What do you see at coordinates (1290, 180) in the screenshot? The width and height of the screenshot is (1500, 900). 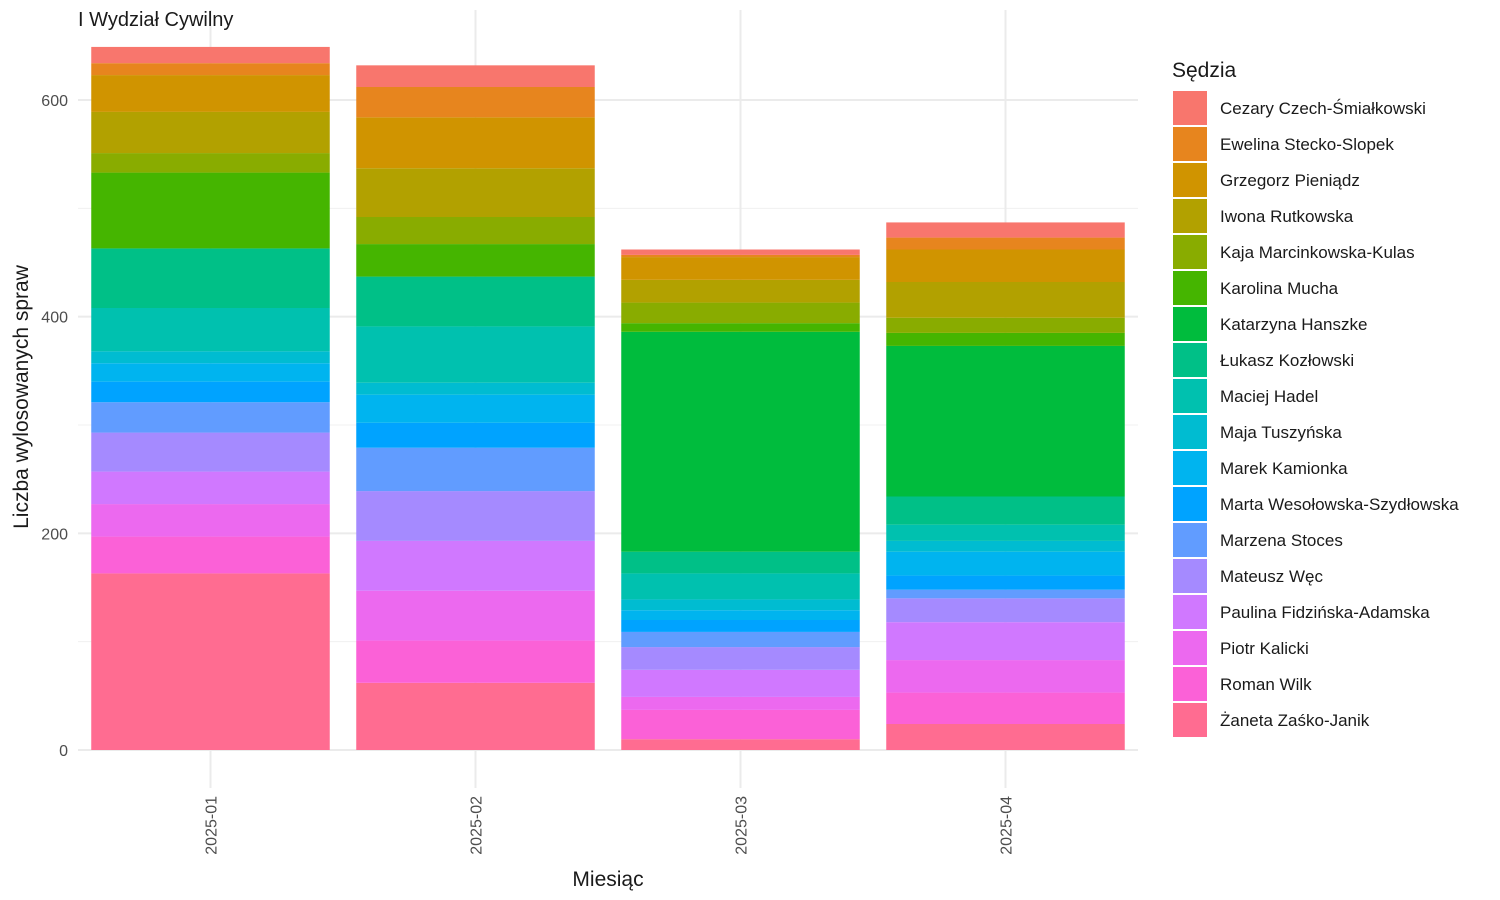 I see `legend-label: Grzegorz Pieniądz` at bounding box center [1290, 180].